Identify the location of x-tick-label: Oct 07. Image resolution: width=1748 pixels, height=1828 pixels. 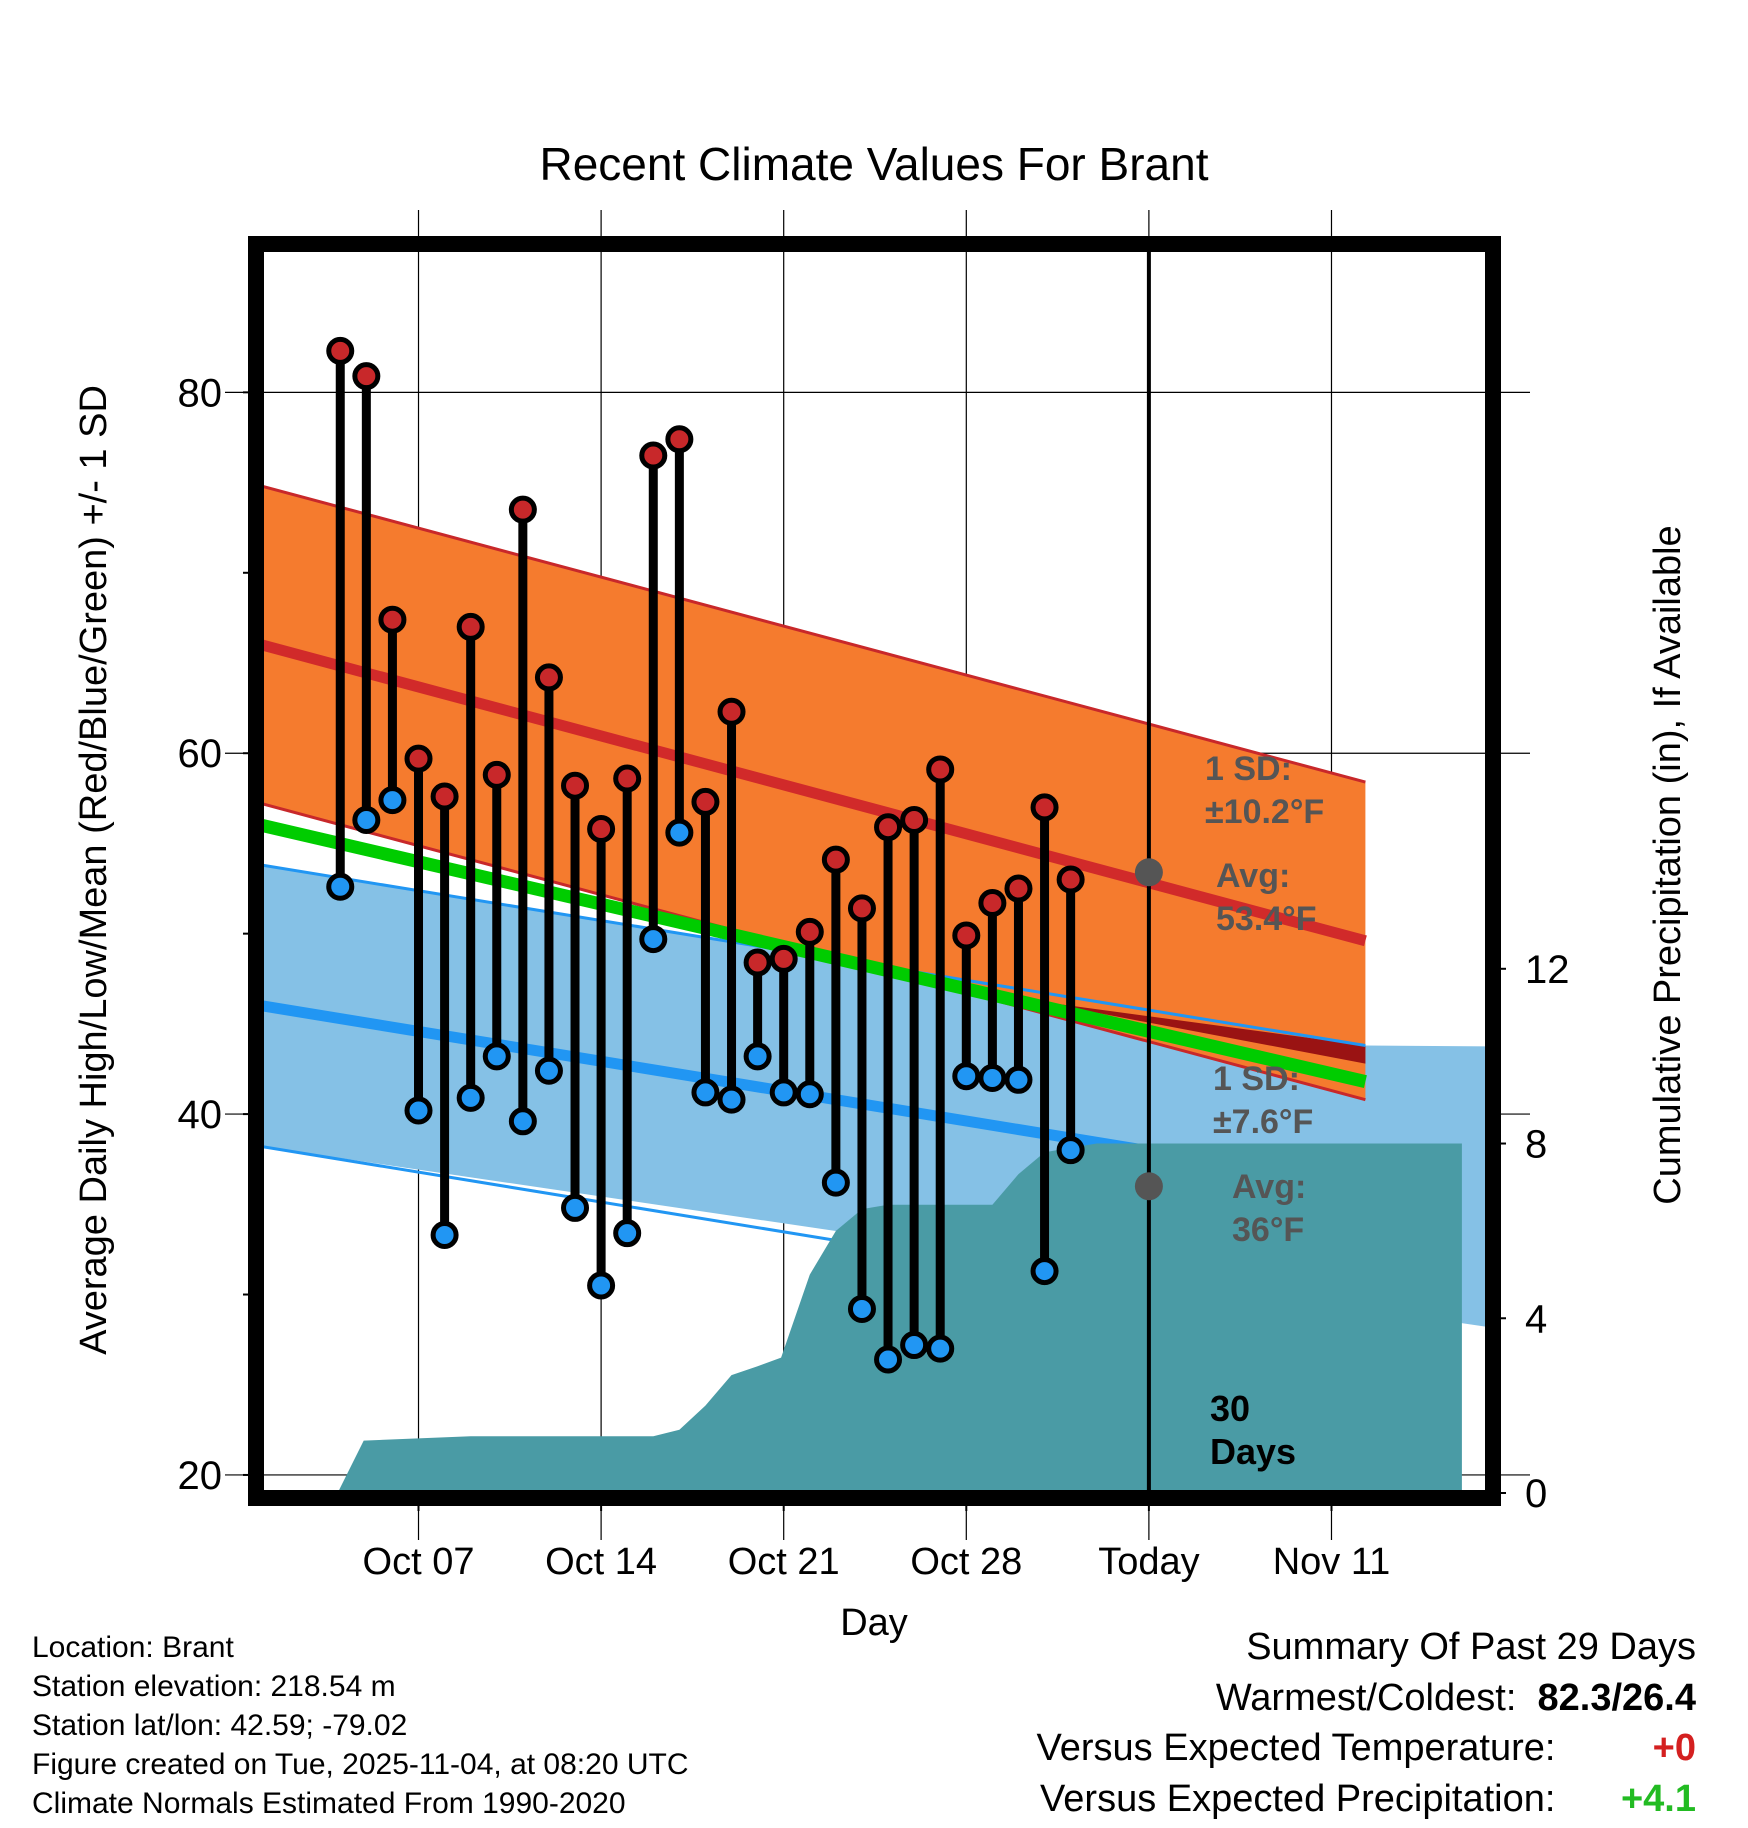
(419, 1562).